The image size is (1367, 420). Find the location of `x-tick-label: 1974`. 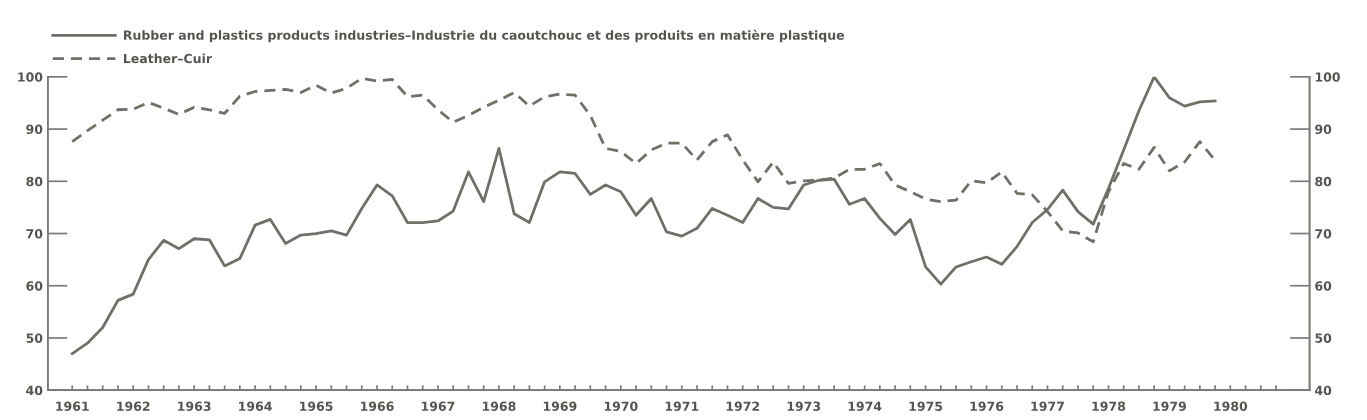

x-tick-label: 1974 is located at coordinates (865, 406).